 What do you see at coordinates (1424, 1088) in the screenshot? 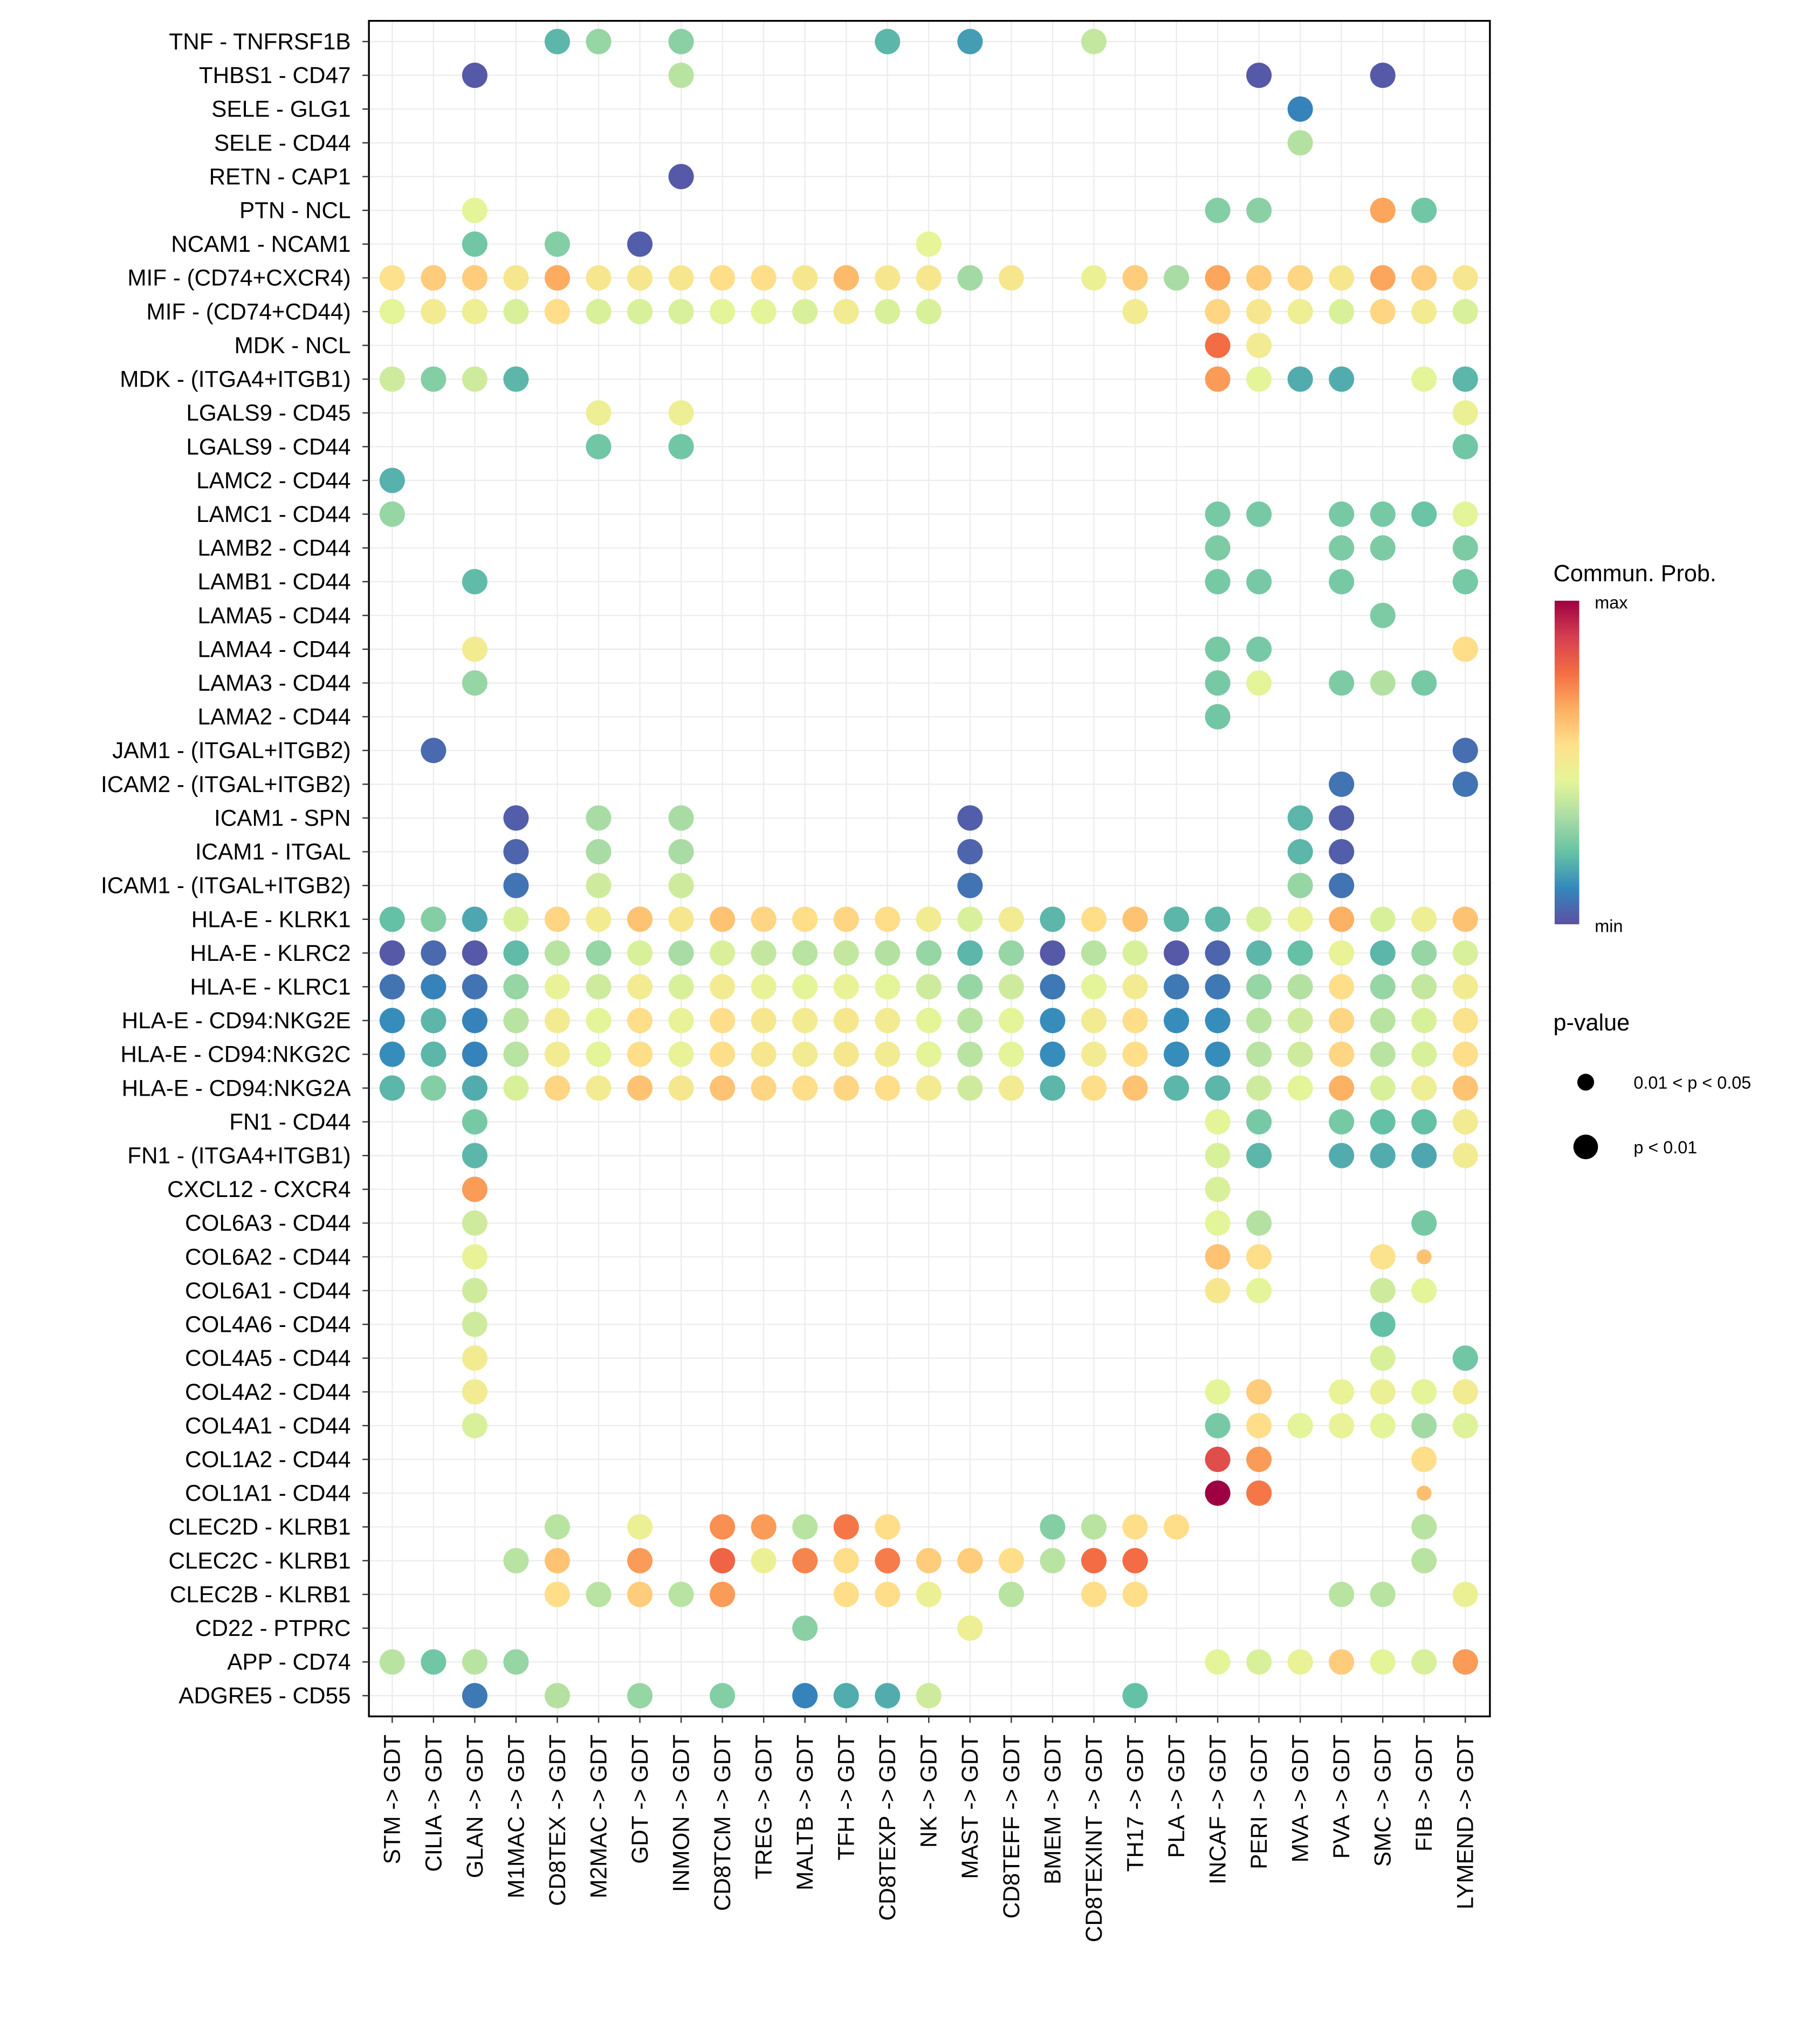
I see `dot-hla-e-cd94-nkg2a--fib` at bounding box center [1424, 1088].